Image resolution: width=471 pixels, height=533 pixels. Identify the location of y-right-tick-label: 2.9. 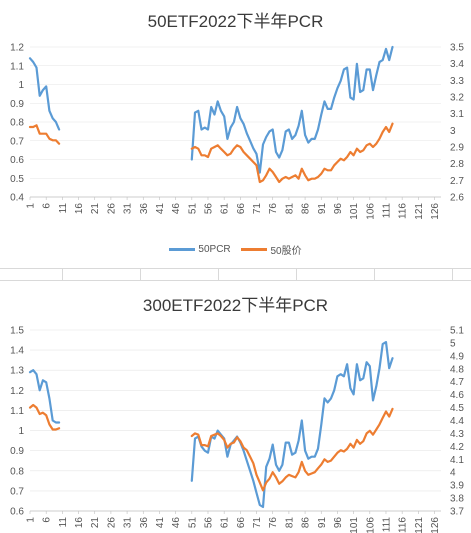
(457, 148).